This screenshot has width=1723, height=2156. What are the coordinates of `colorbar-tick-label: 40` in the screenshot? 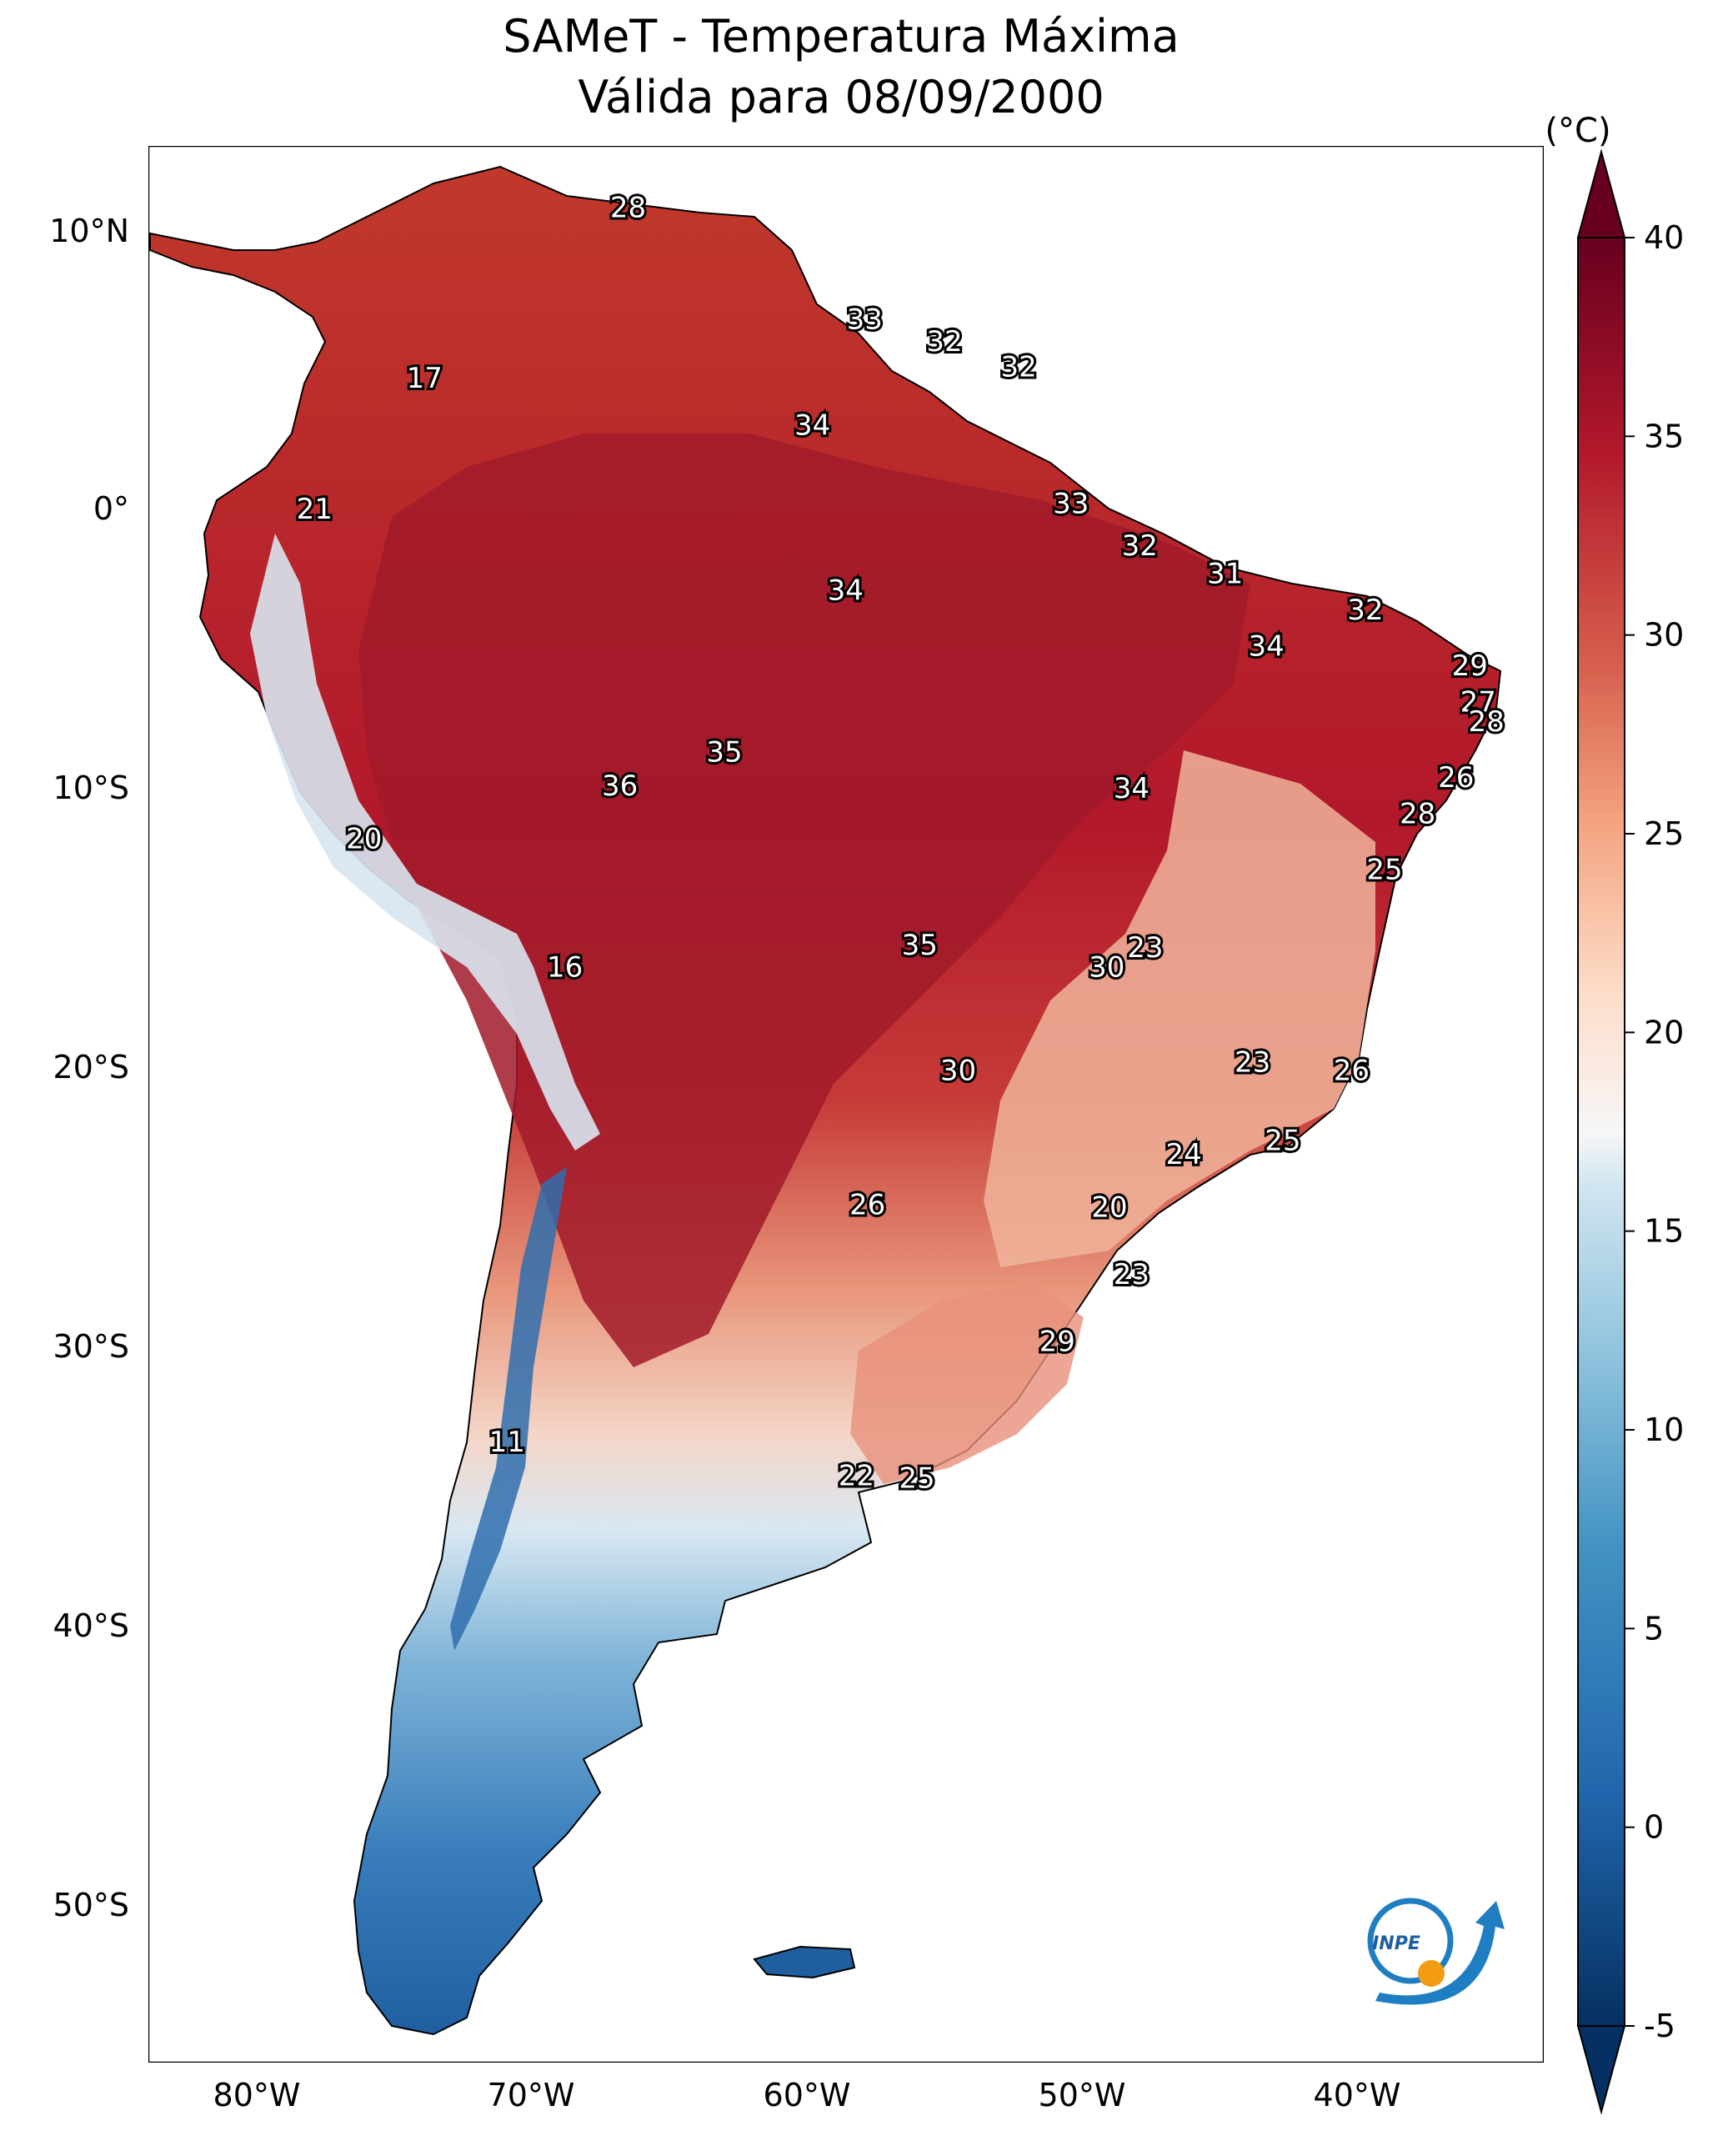 It's located at (1664, 237).